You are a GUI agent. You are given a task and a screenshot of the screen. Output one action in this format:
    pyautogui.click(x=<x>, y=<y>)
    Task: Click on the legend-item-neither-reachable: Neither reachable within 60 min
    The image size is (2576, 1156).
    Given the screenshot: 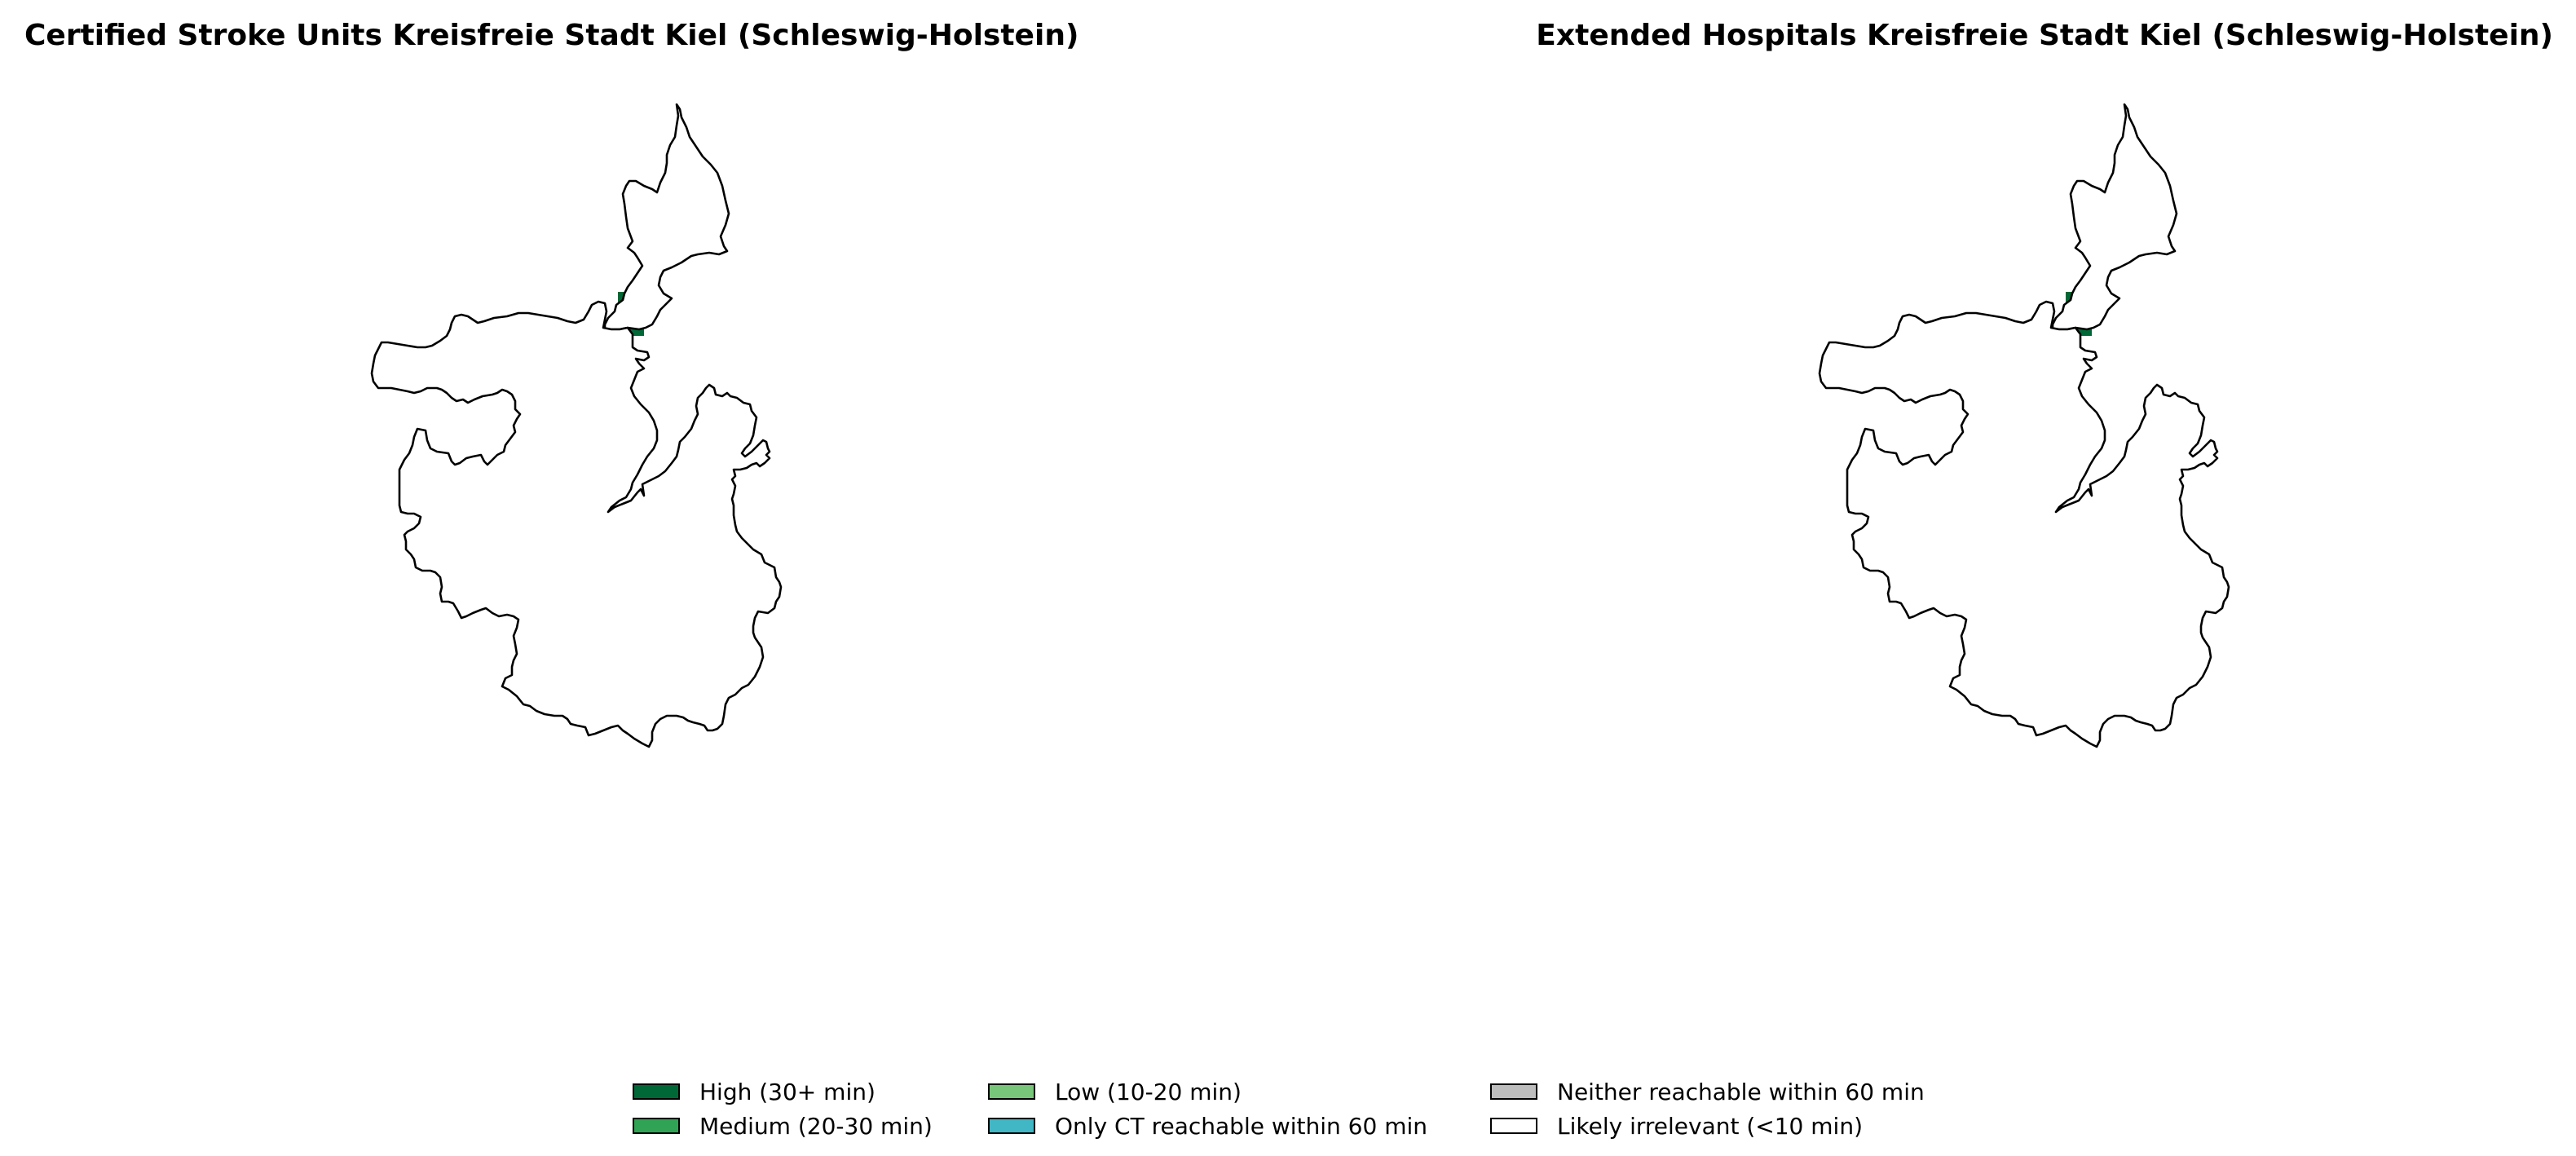 What is the action you would take?
    pyautogui.click(x=1707, y=1091)
    